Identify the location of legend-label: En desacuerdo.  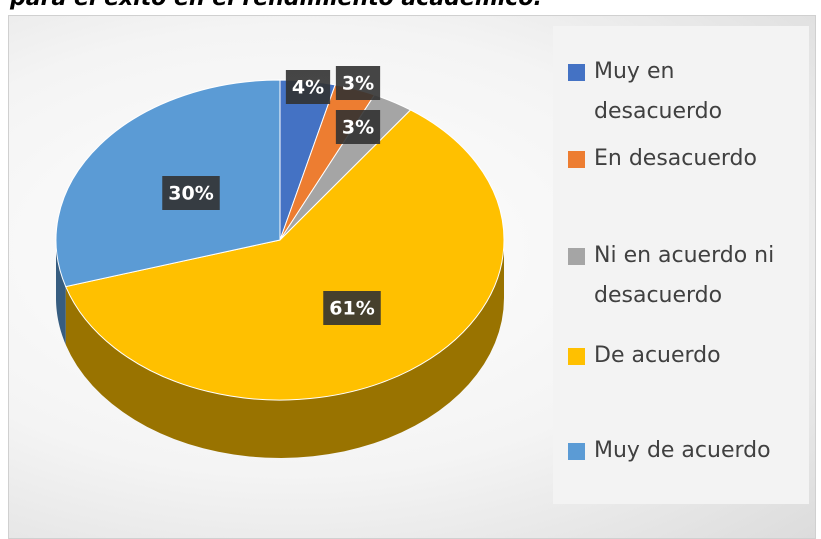
(675, 158).